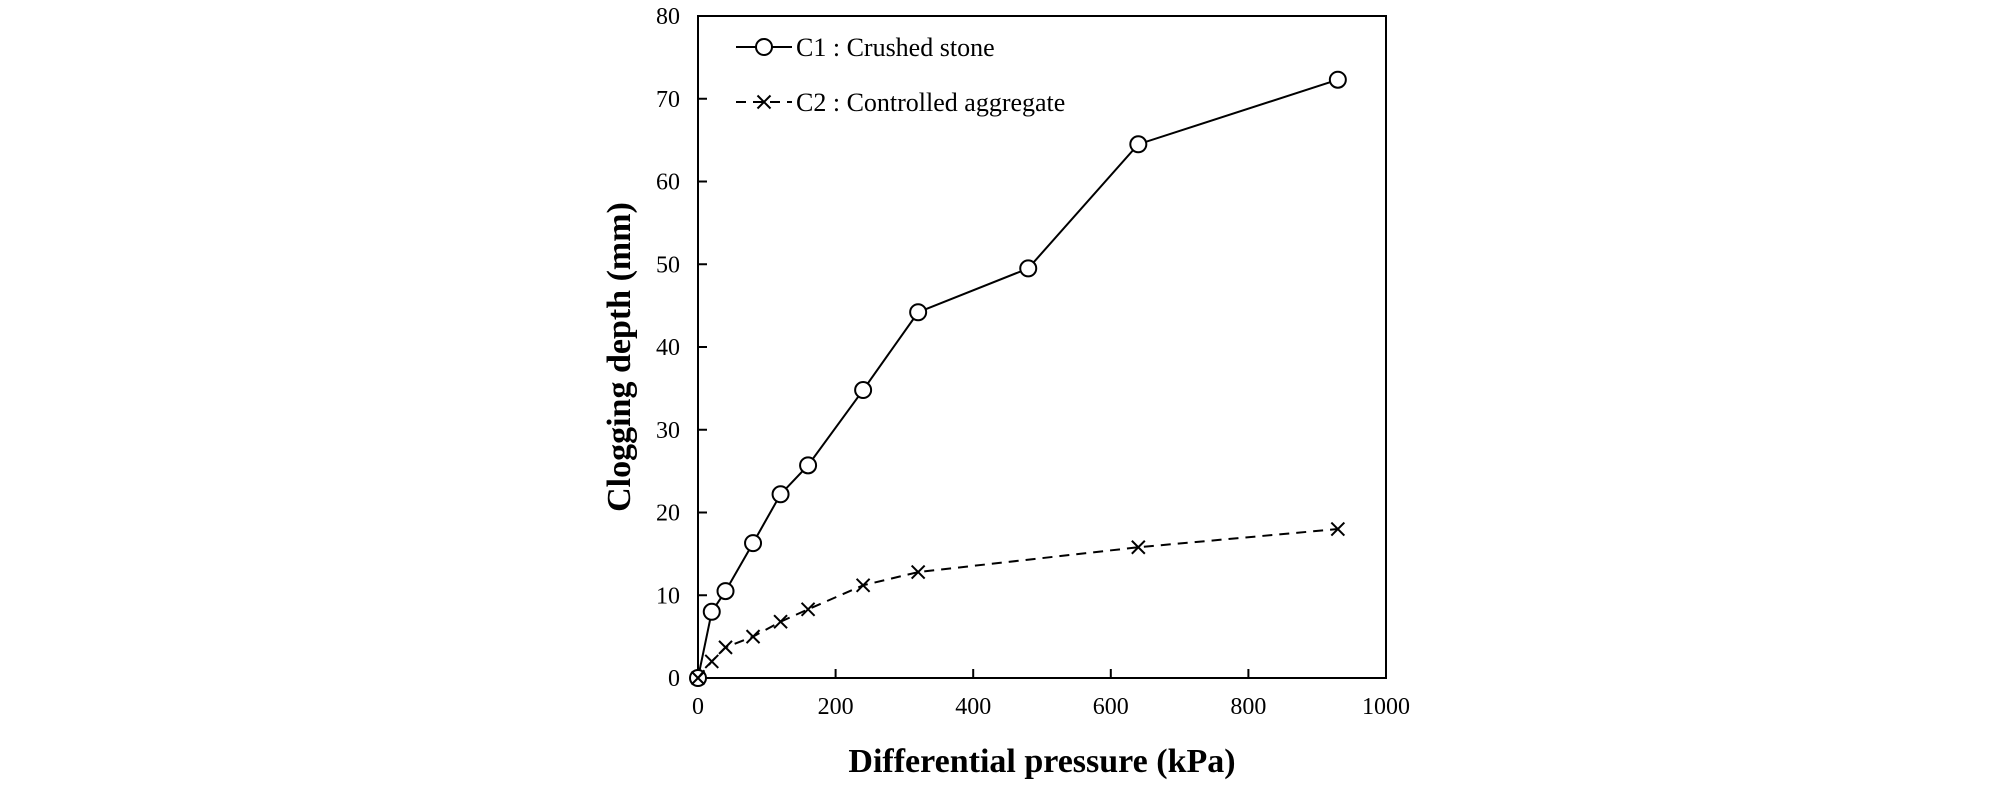  What do you see at coordinates (668, 431) in the screenshot?
I see `y-tick-label: 30` at bounding box center [668, 431].